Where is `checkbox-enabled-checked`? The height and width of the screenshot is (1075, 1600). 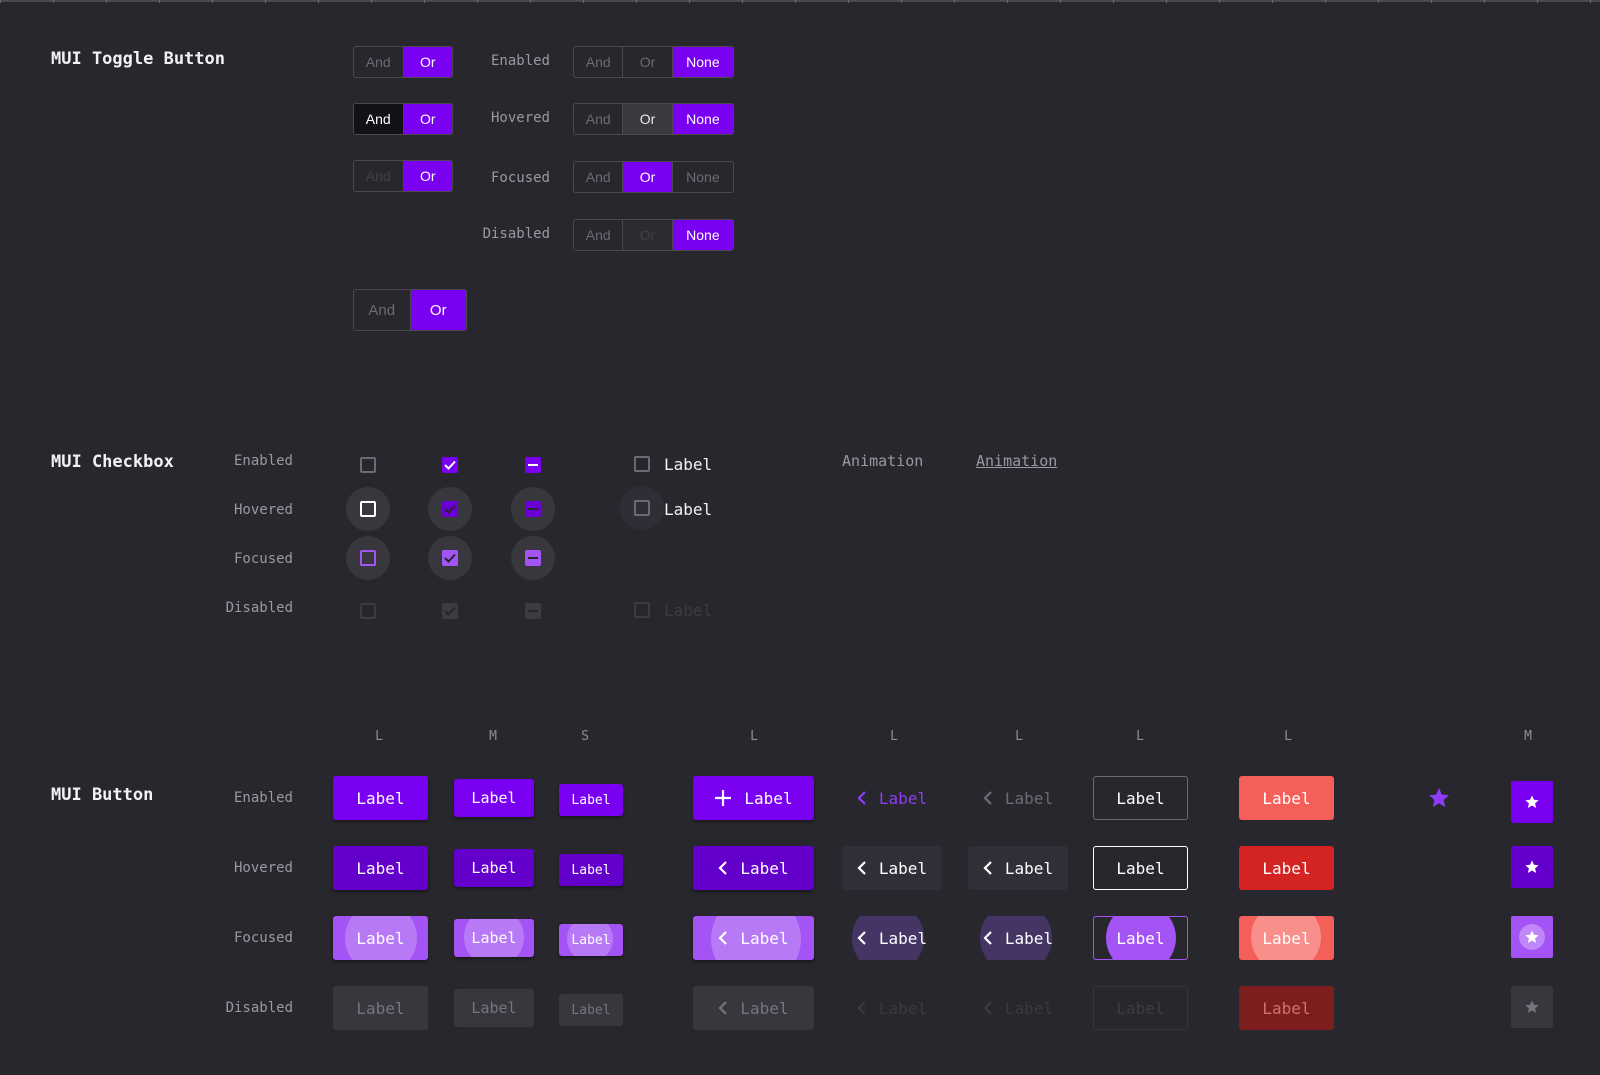
checkbox-enabled-checked is located at coordinates (450, 465).